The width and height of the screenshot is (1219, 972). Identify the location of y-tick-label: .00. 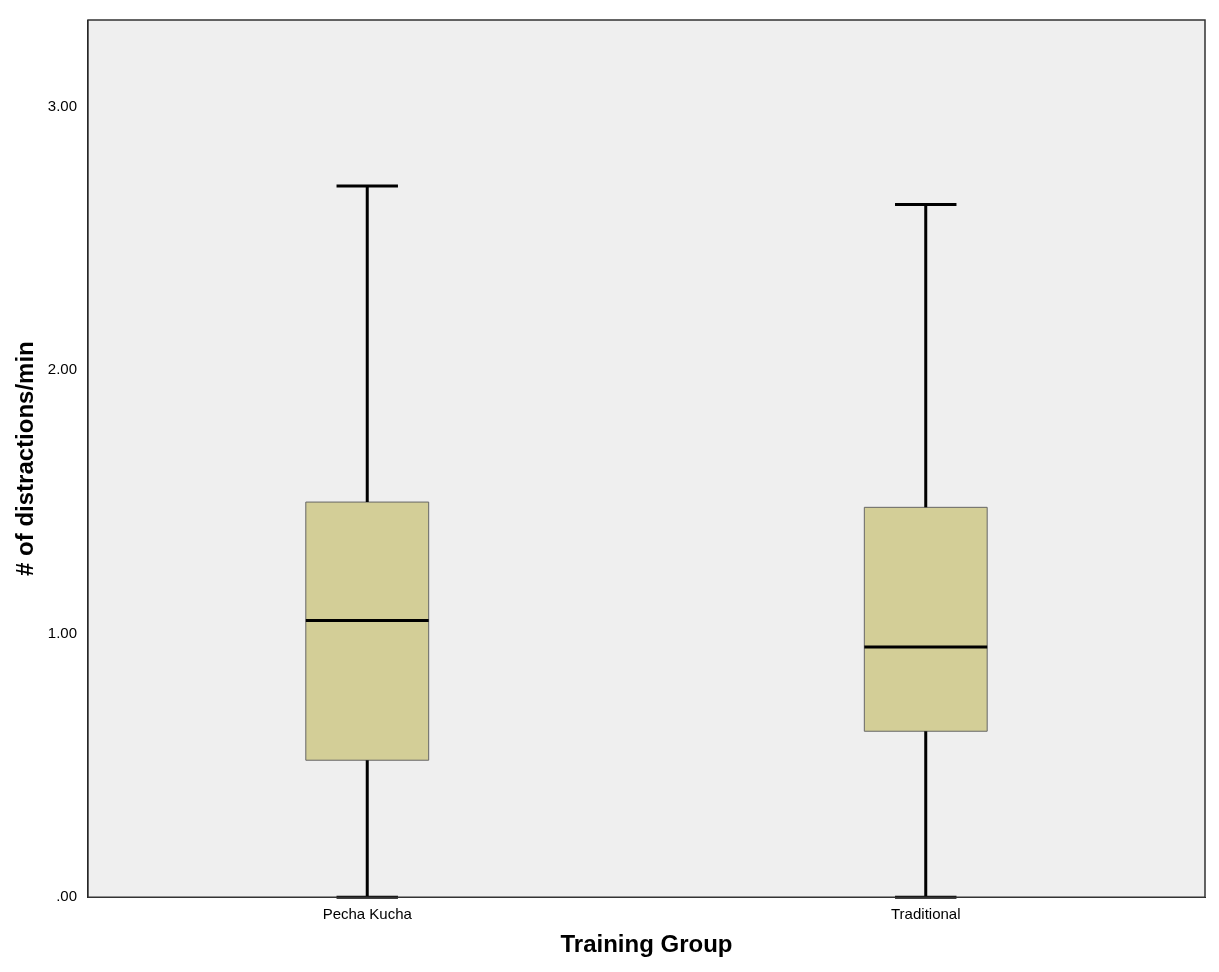
(66, 896).